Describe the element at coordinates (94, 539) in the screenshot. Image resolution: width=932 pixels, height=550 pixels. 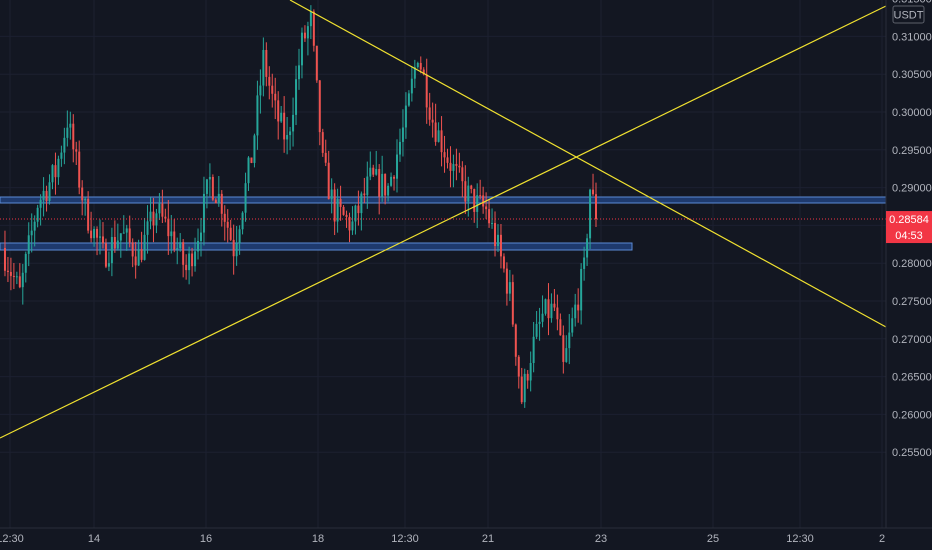
I see `time-tick-label: 14` at that location.